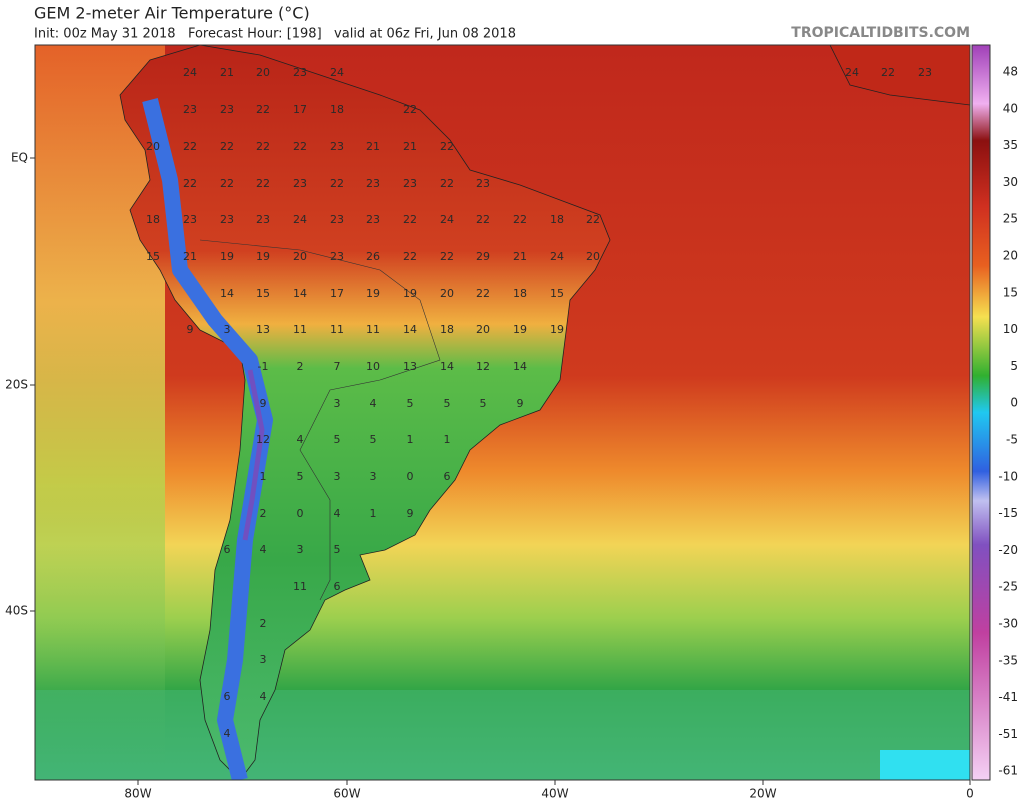 This screenshot has width=1024, height=800. Describe the element at coordinates (1008, 734) in the screenshot. I see `colorbar-label: -51` at that location.